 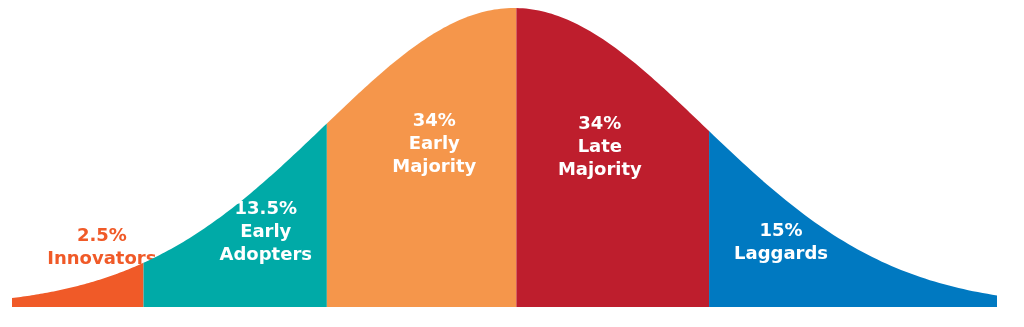 What do you see at coordinates (781, 252) in the screenshot?
I see `category-label: Laggards` at bounding box center [781, 252].